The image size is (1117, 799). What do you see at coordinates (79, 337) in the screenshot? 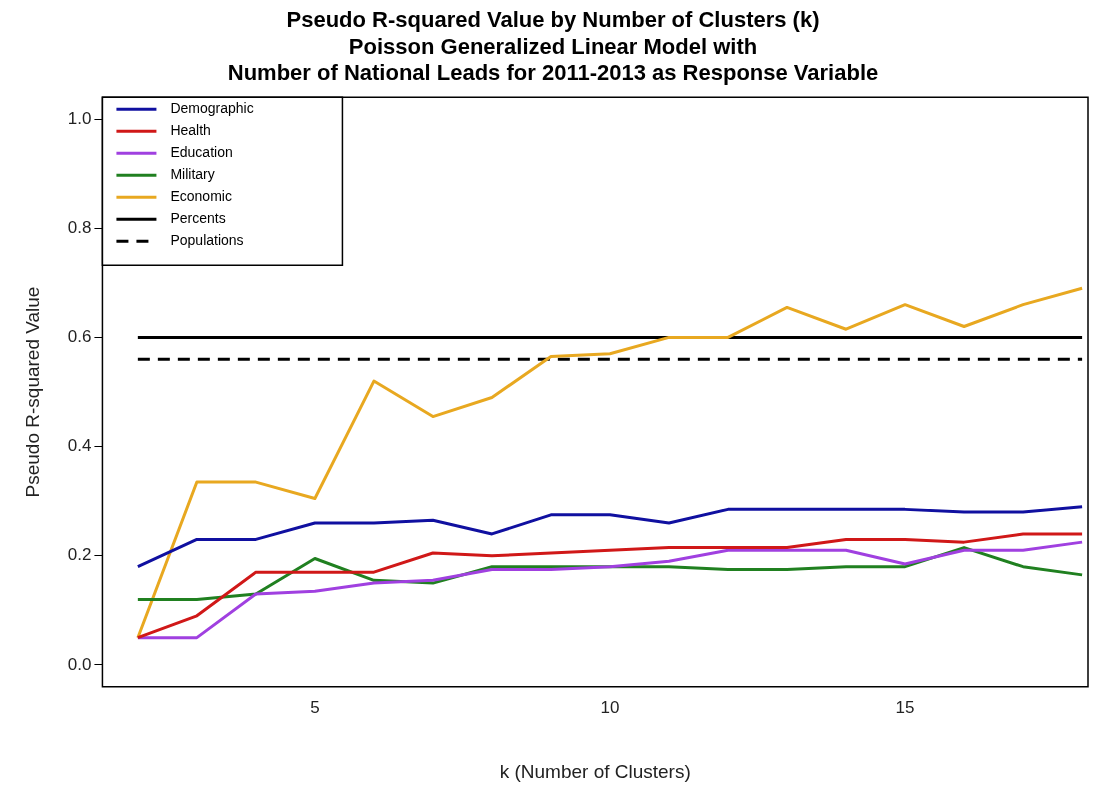
I see `y-tick-label: 0.6` at bounding box center [79, 337].